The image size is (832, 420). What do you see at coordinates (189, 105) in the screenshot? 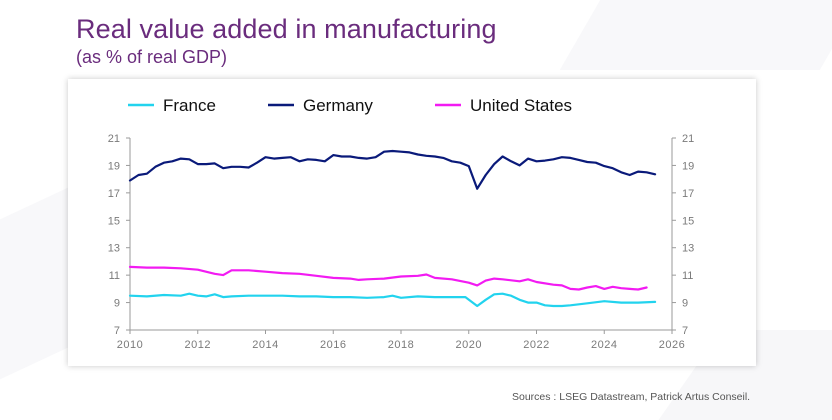
I see `legend-label-france: France` at bounding box center [189, 105].